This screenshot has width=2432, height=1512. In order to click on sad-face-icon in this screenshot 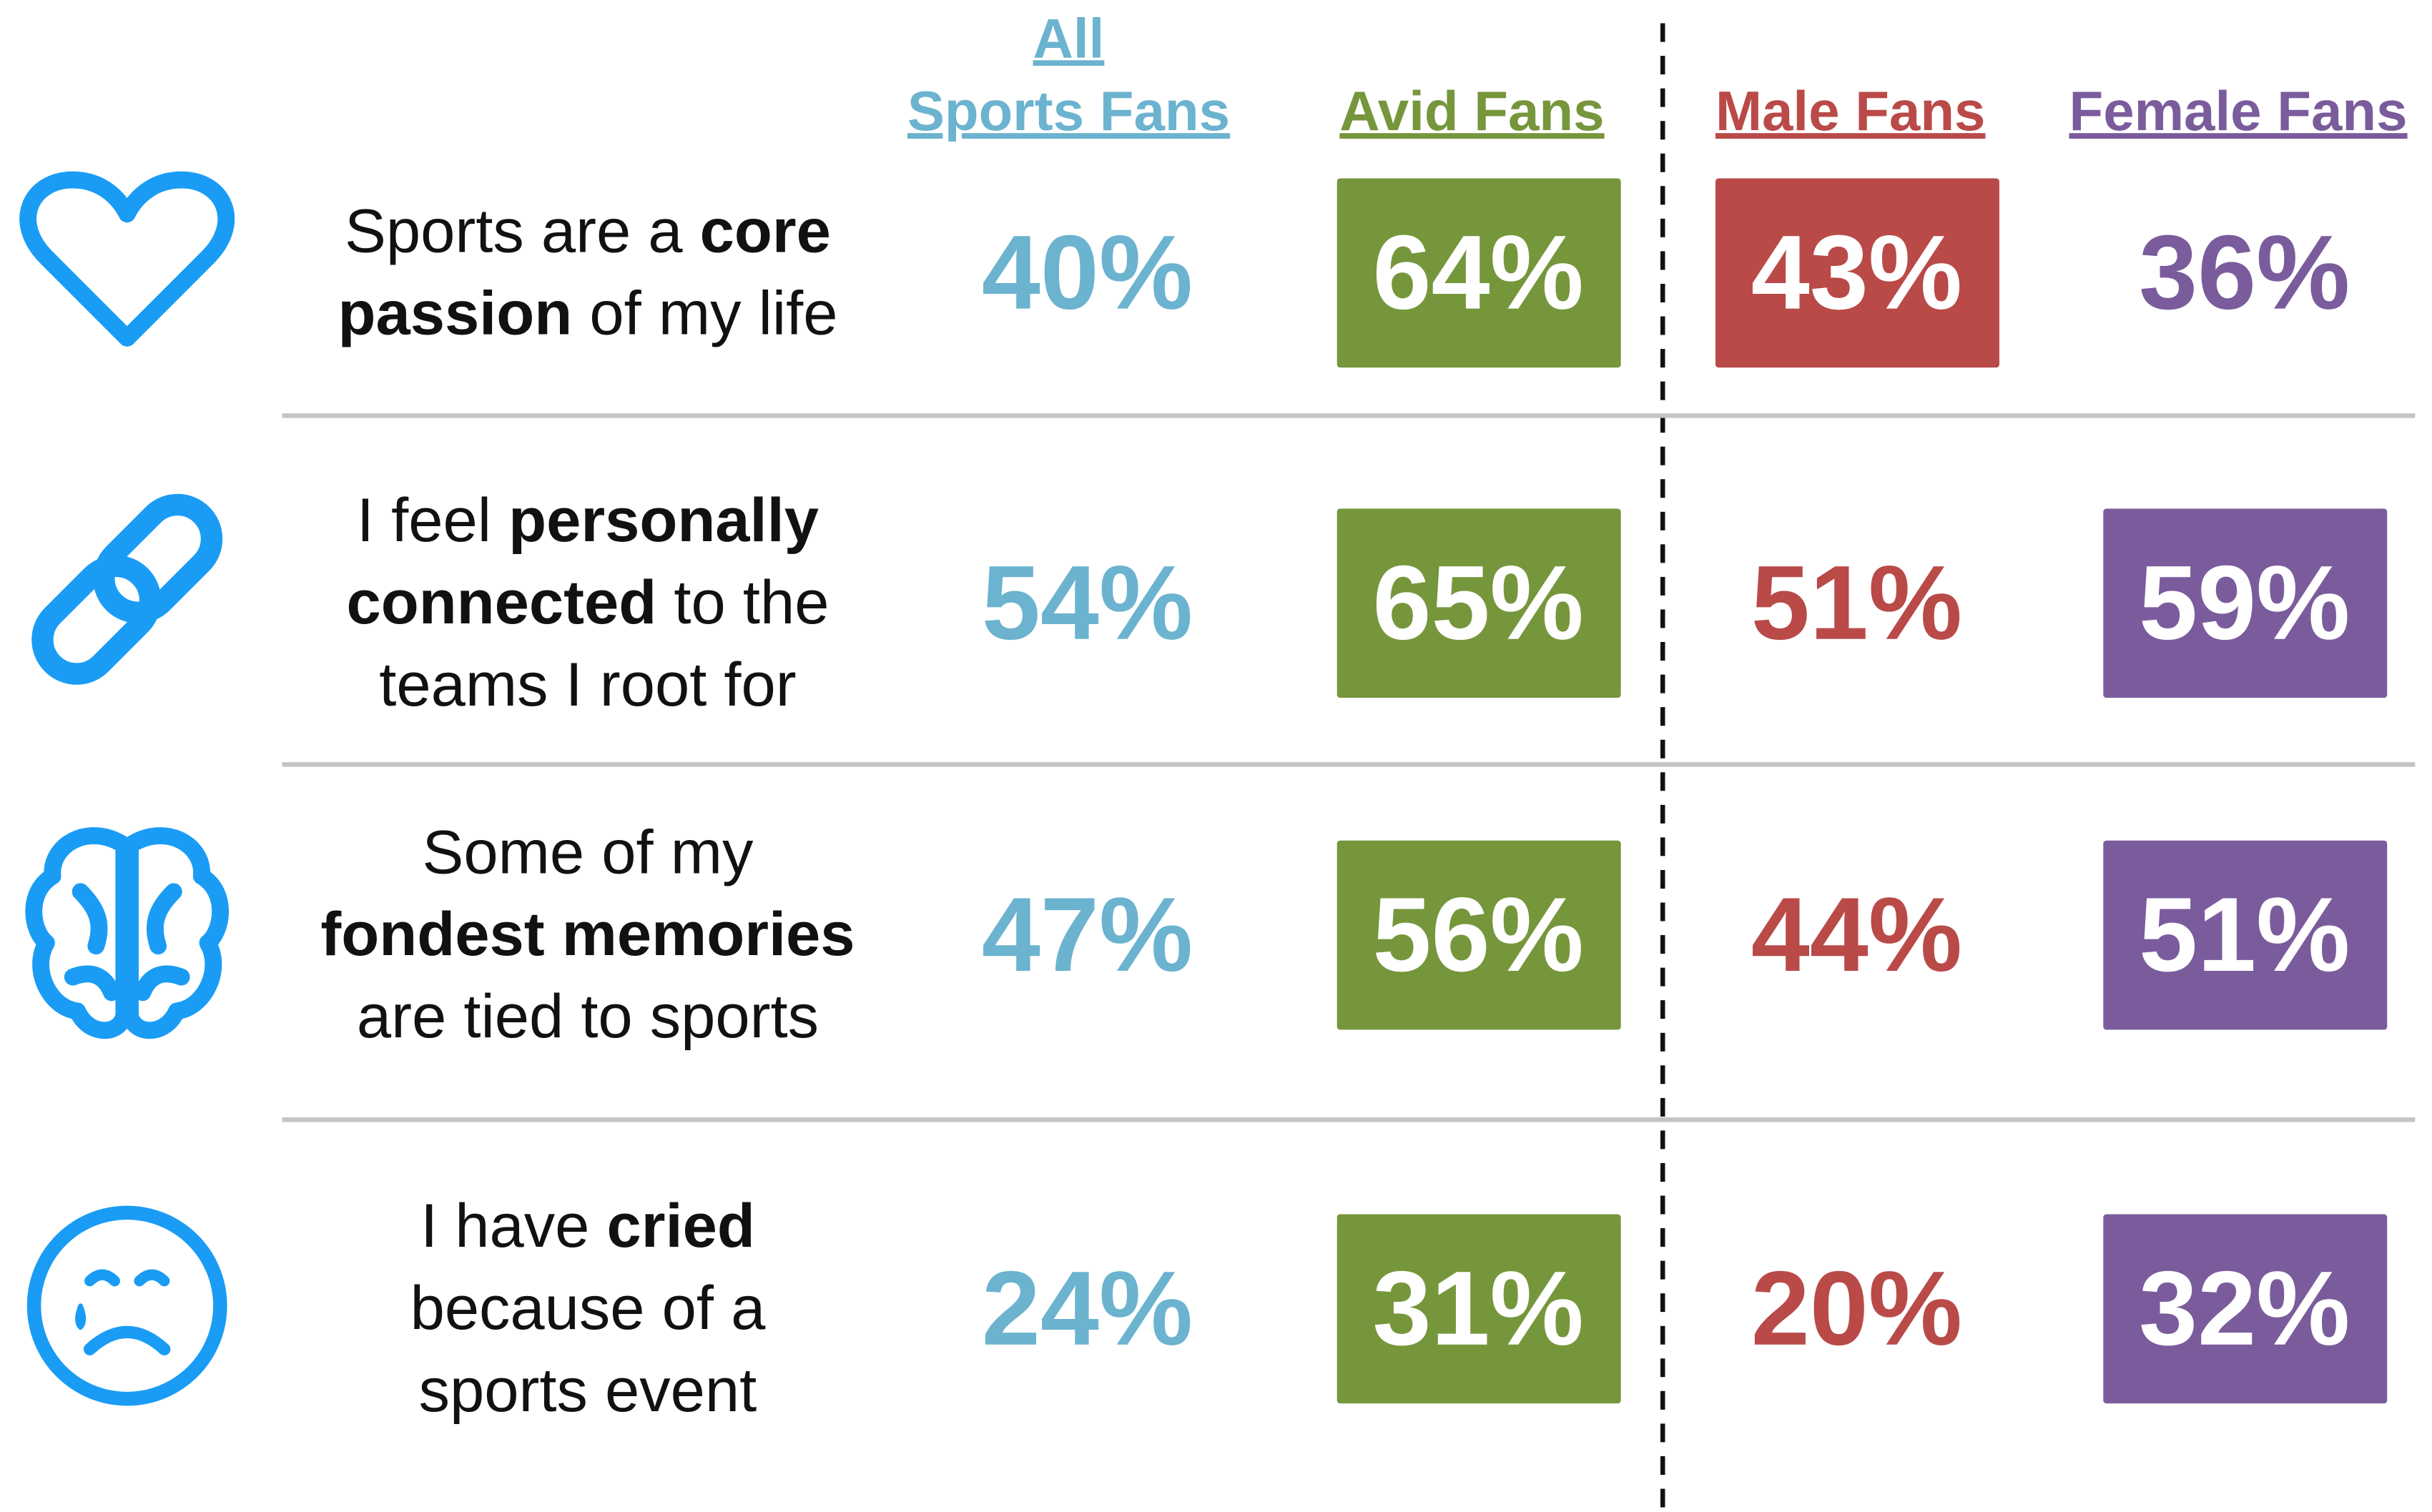, I will do `click(126, 1305)`.